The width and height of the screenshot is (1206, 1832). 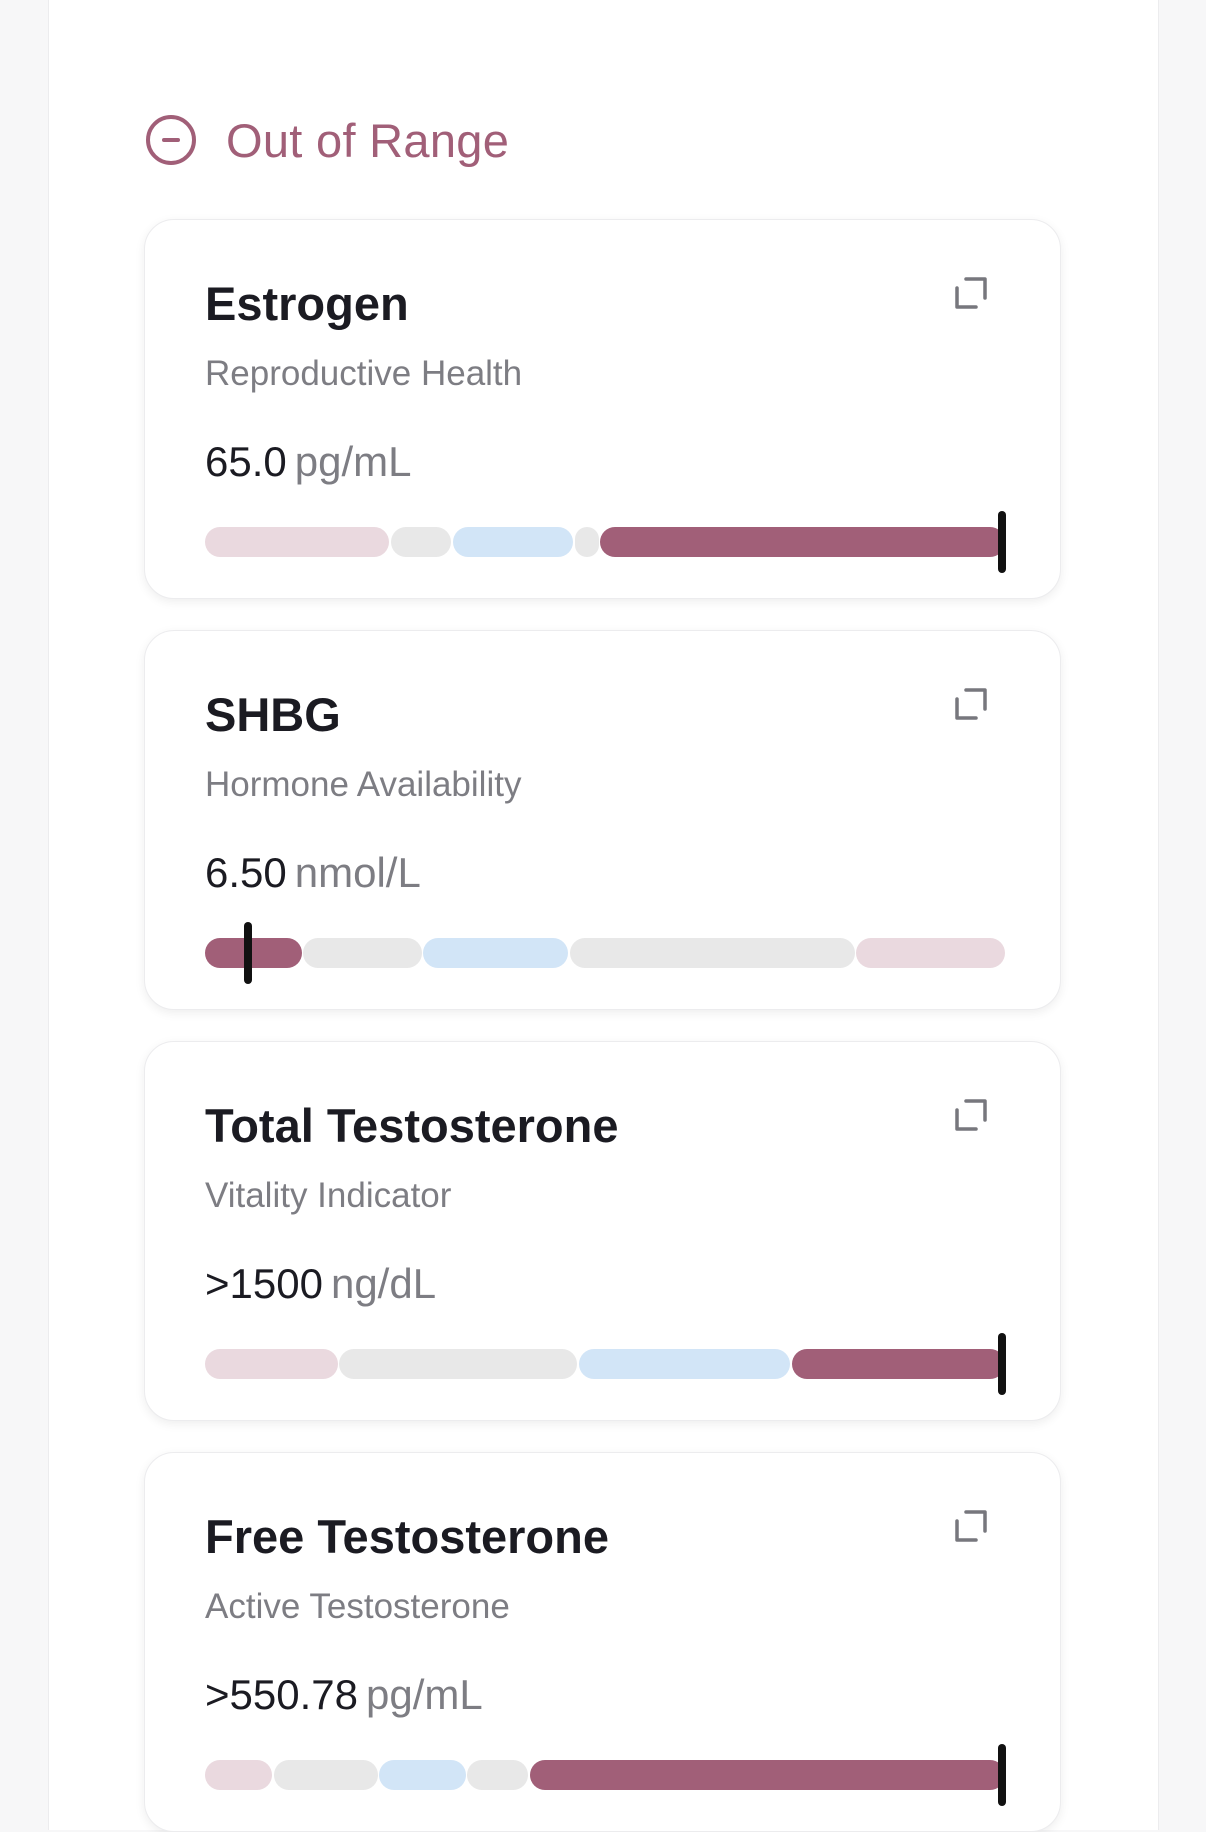 I want to click on biomarker-title: Total Testosterone, so click(x=412, y=1125).